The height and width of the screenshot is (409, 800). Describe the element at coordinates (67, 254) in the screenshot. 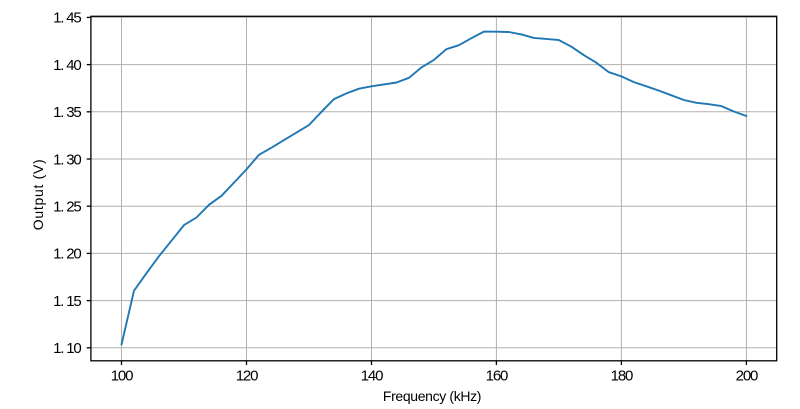

I see `svg-text: 1. 20` at that location.